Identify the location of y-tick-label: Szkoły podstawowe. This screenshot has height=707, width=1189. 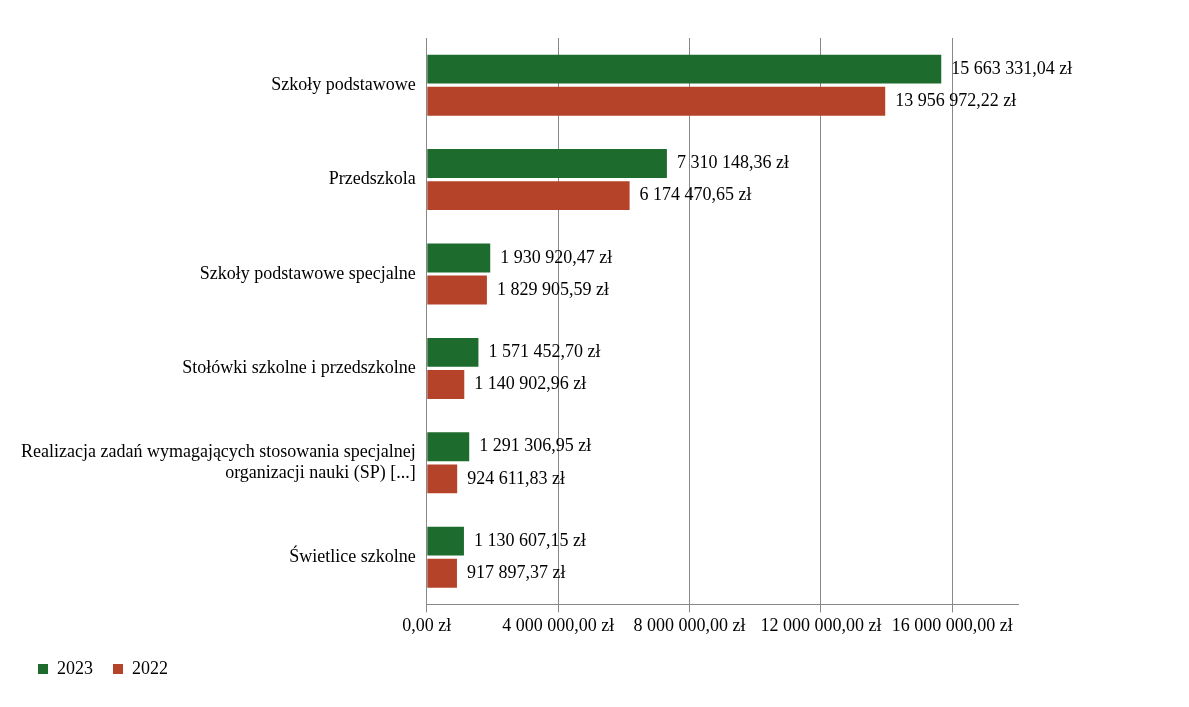
(343, 83).